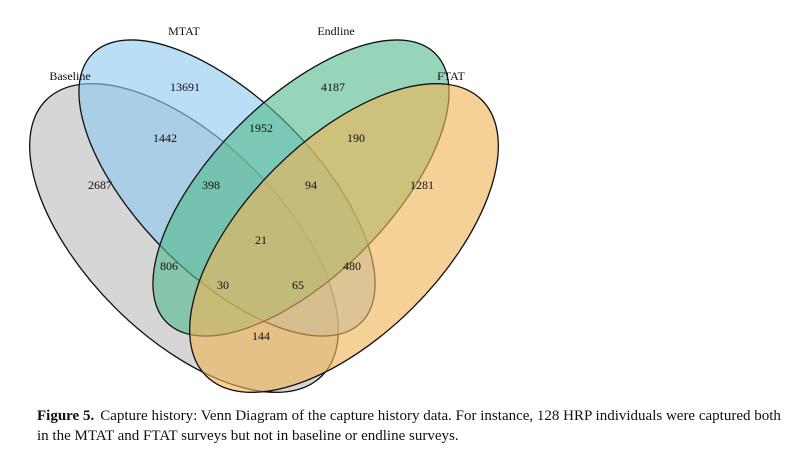 This screenshot has width=800, height=453. What do you see at coordinates (422, 185) in the screenshot?
I see `region-count: 1281` at bounding box center [422, 185].